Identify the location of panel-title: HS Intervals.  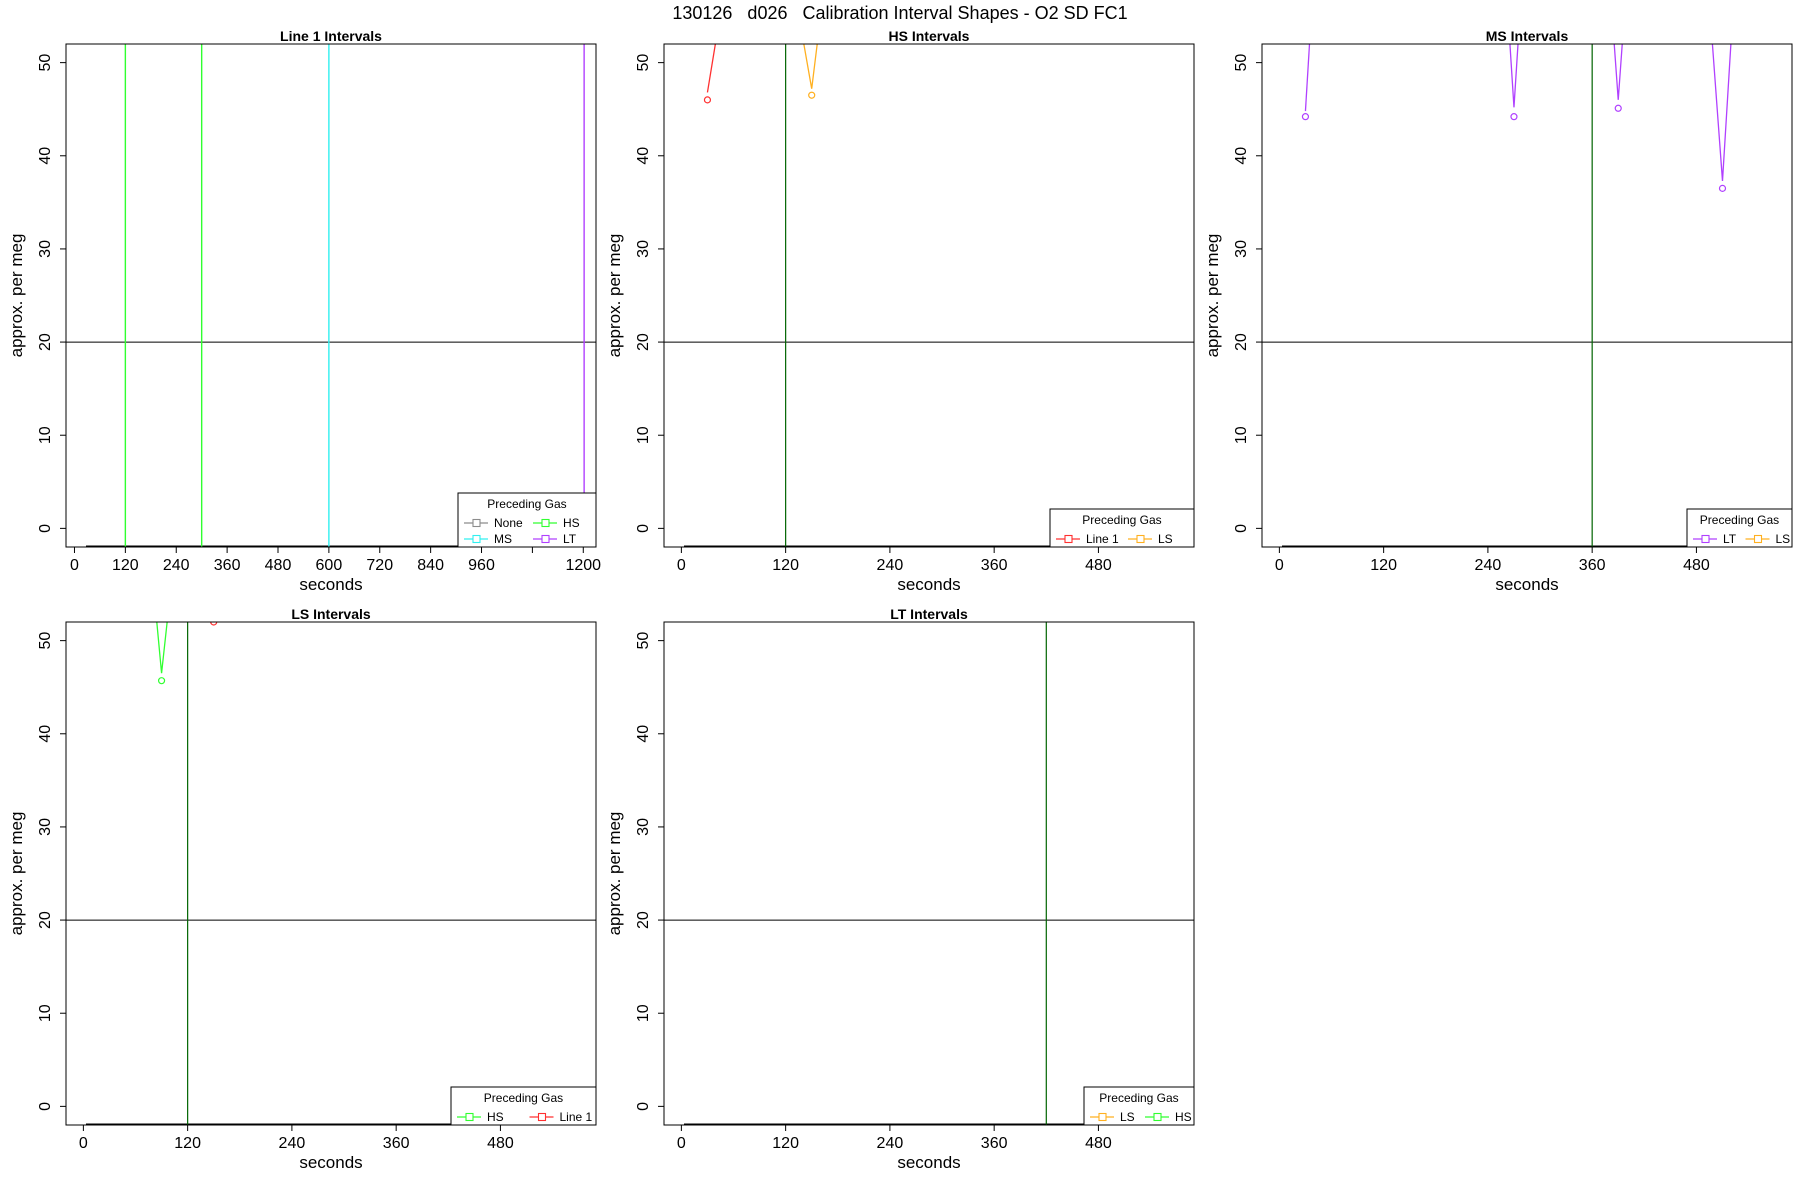
(929, 36).